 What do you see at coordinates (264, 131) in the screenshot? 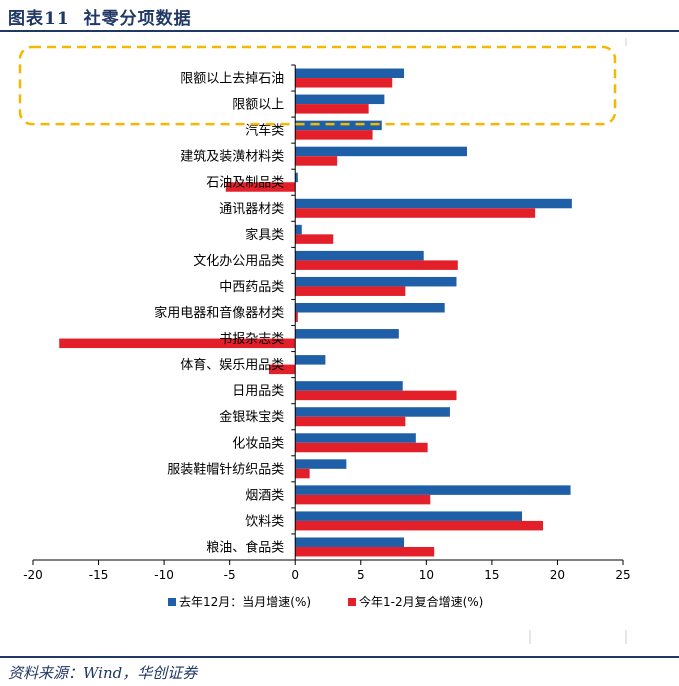
I see `category-label: 汽车类` at bounding box center [264, 131].